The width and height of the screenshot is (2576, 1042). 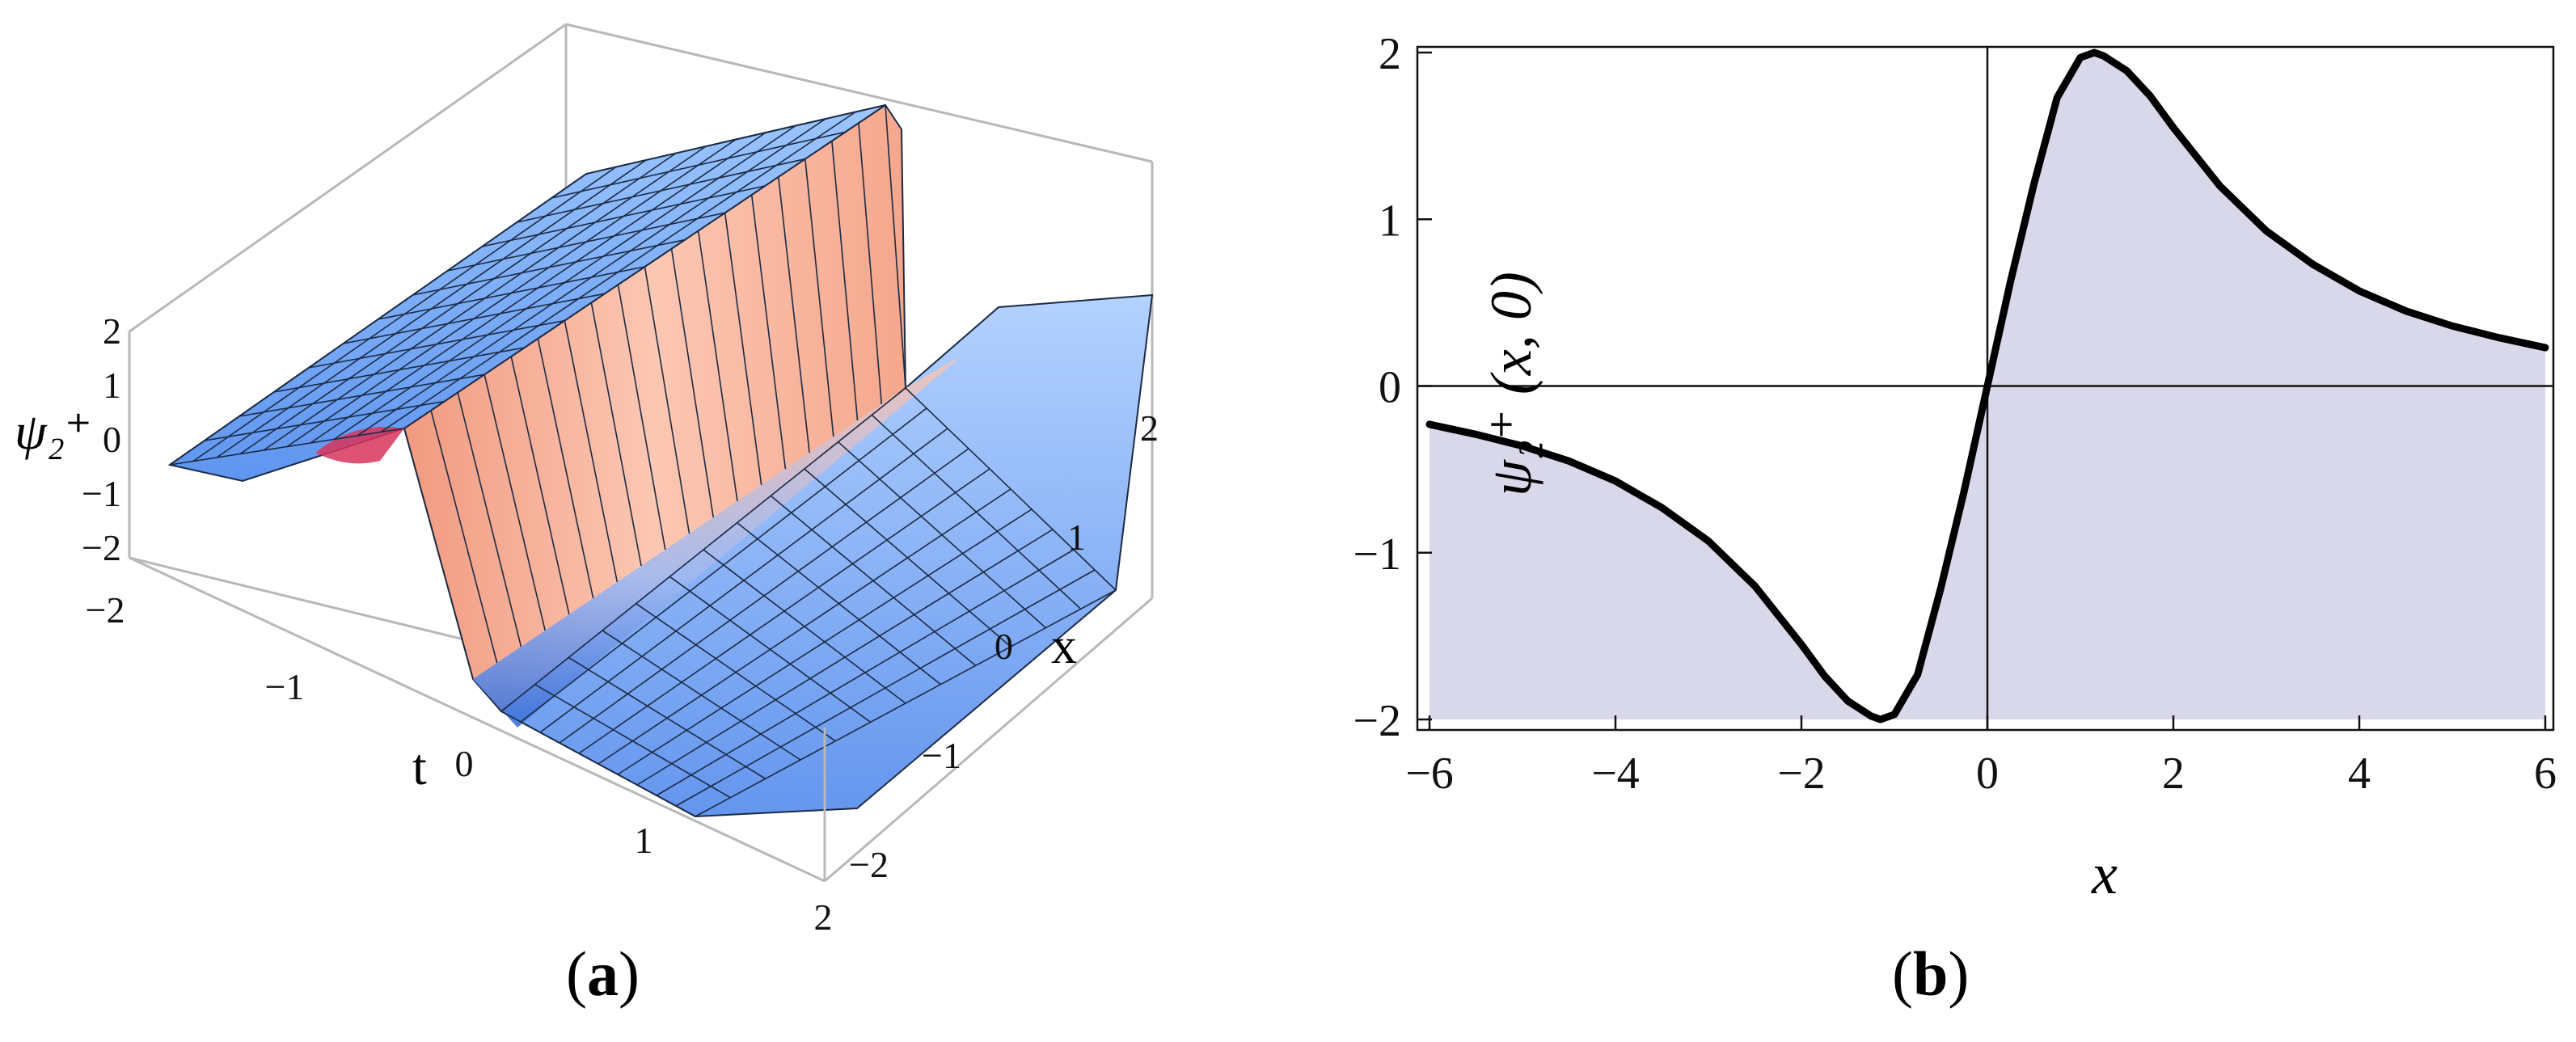 I want to click on x-tick-label: −1, so click(x=942, y=755).